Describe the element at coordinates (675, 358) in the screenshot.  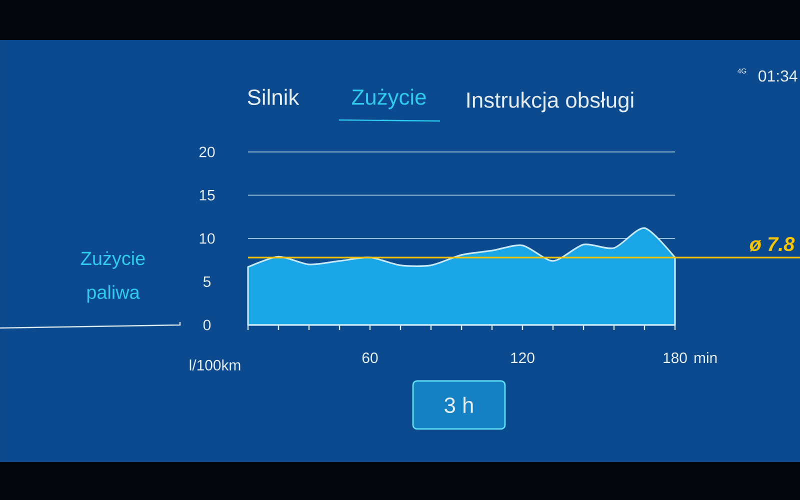
I see `x-tick-label: 180` at that location.